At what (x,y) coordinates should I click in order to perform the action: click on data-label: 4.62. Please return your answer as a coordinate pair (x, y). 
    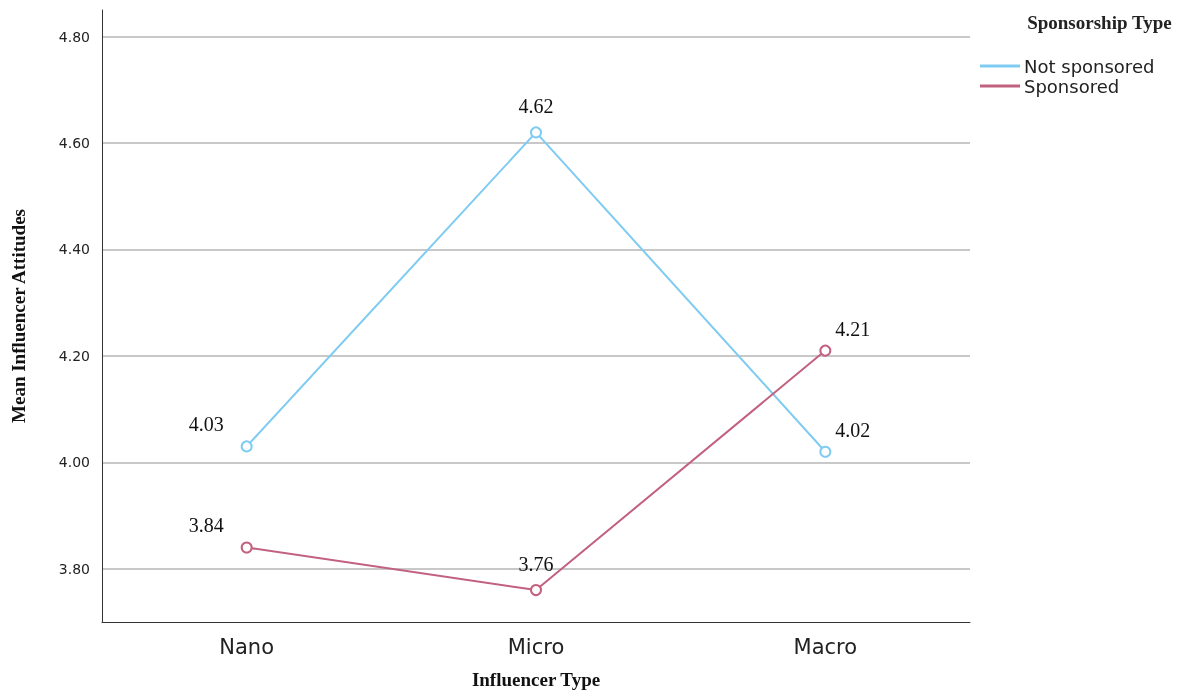
    Looking at the image, I should click on (536, 106).